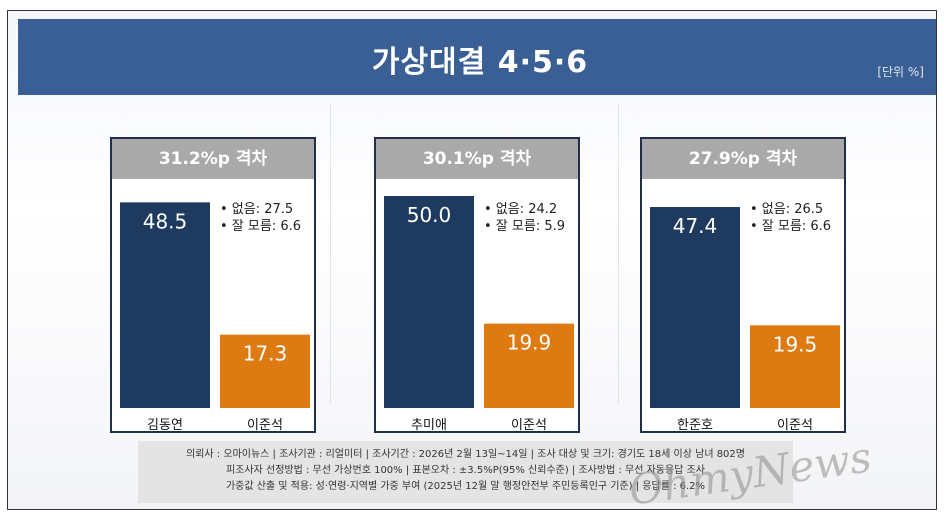 The image size is (944, 516). What do you see at coordinates (695, 425) in the screenshot?
I see `candidate-label: 한준호` at bounding box center [695, 425].